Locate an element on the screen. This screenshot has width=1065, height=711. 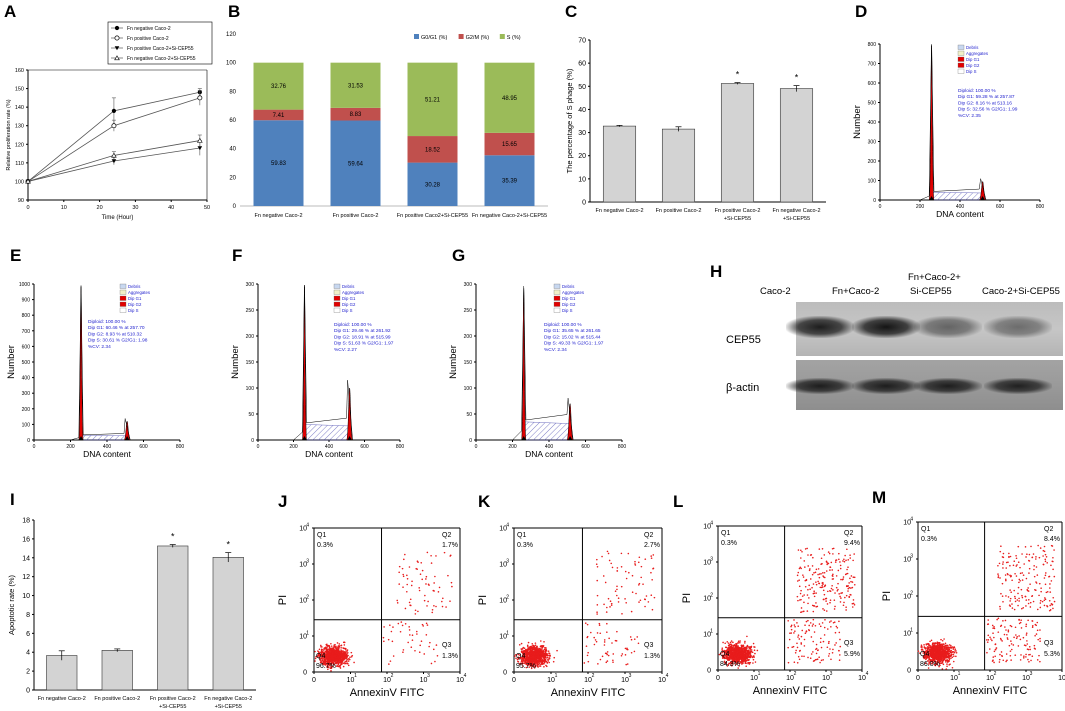
stats-text: Diploid: 100.00 % is located at coordinates (563, 325).